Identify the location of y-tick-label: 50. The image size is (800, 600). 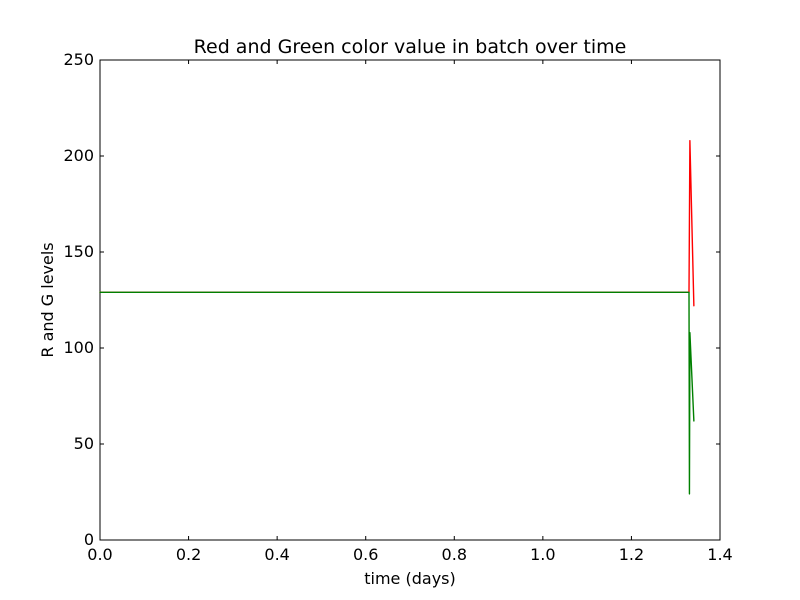
(84, 443).